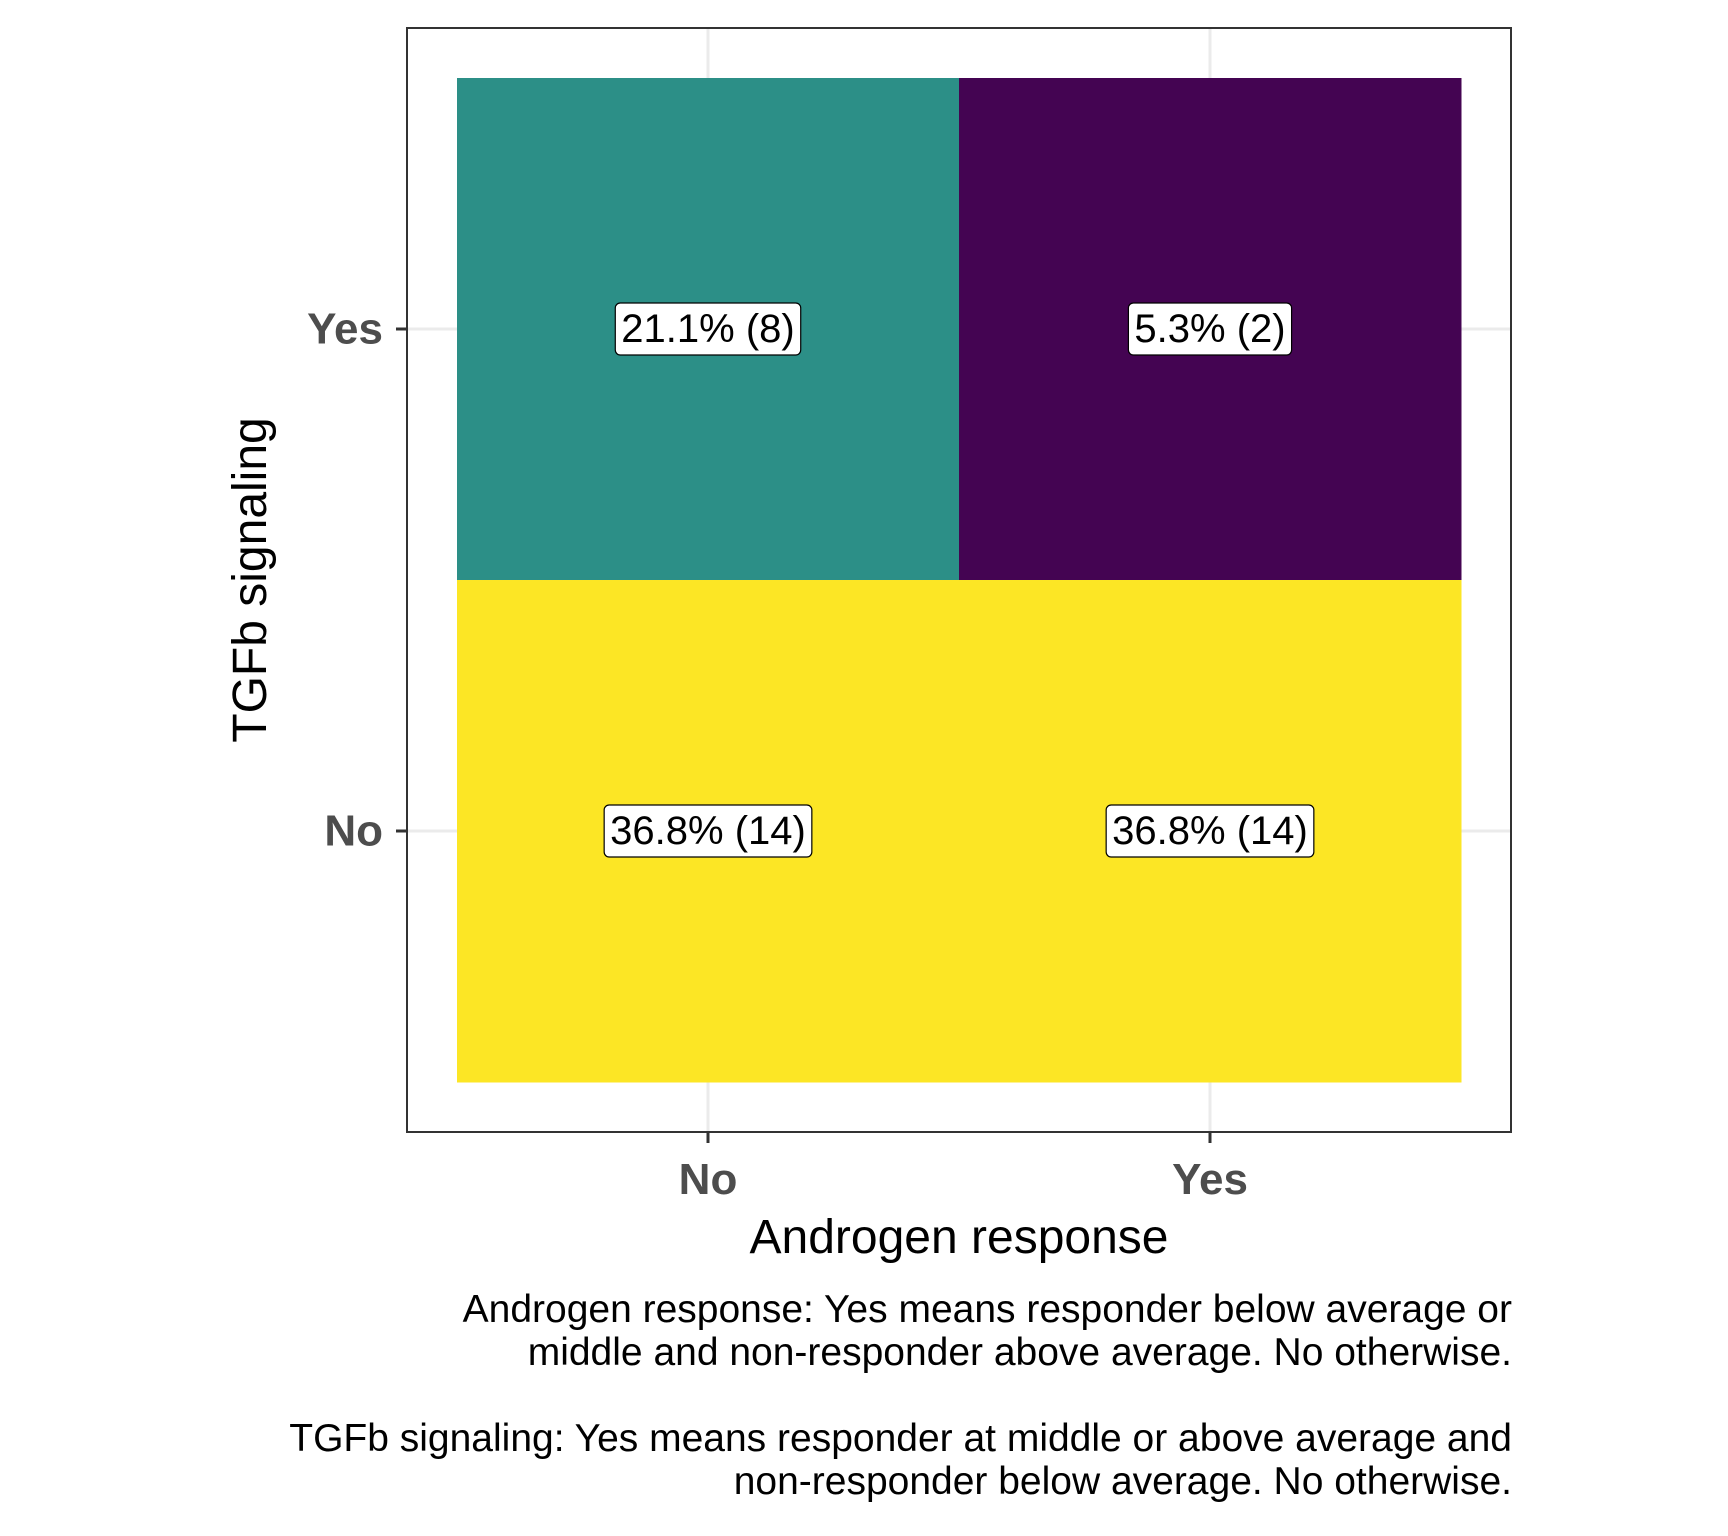 The width and height of the screenshot is (1728, 1536). Describe the element at coordinates (1210, 1179) in the screenshot. I see `x-tick-label-yes: Yes` at that location.